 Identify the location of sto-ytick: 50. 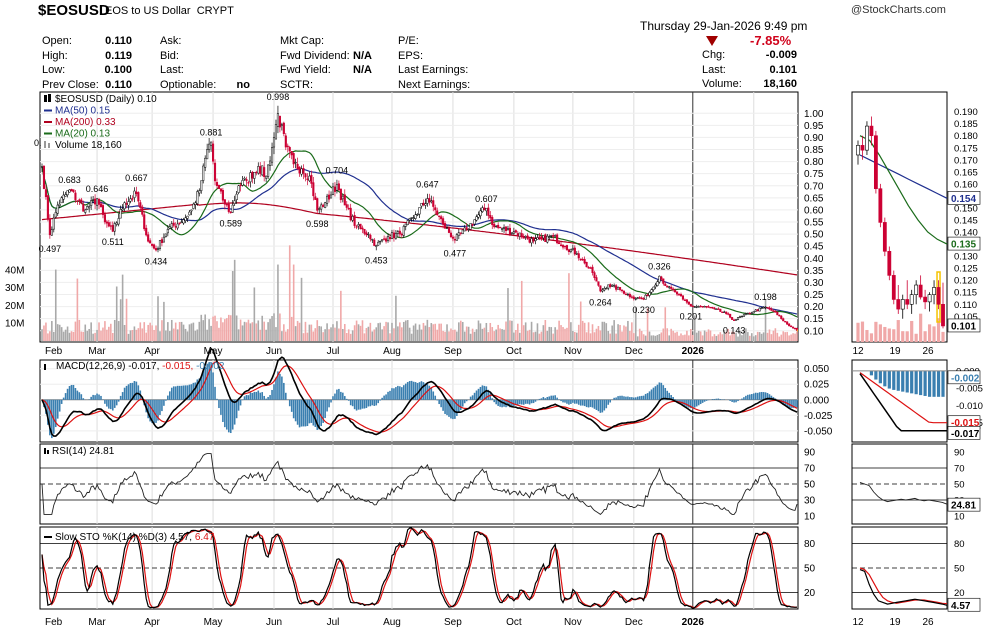
(810, 569).